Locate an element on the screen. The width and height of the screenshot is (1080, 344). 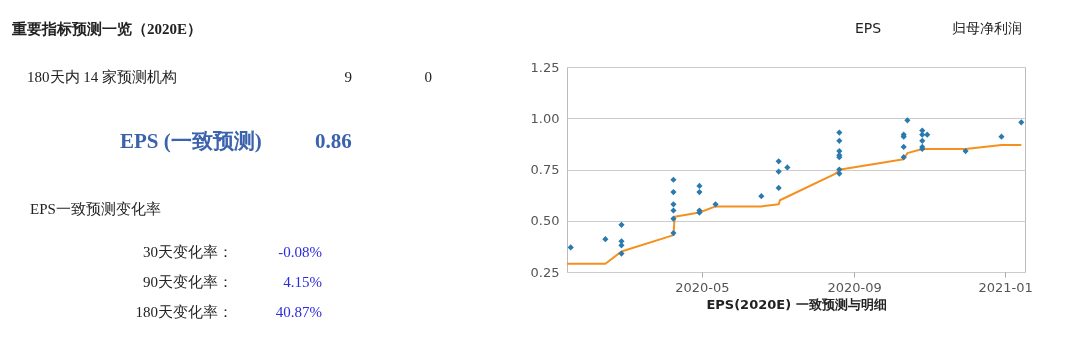
x-tick-label: 2021-01 is located at coordinates (1005, 287).